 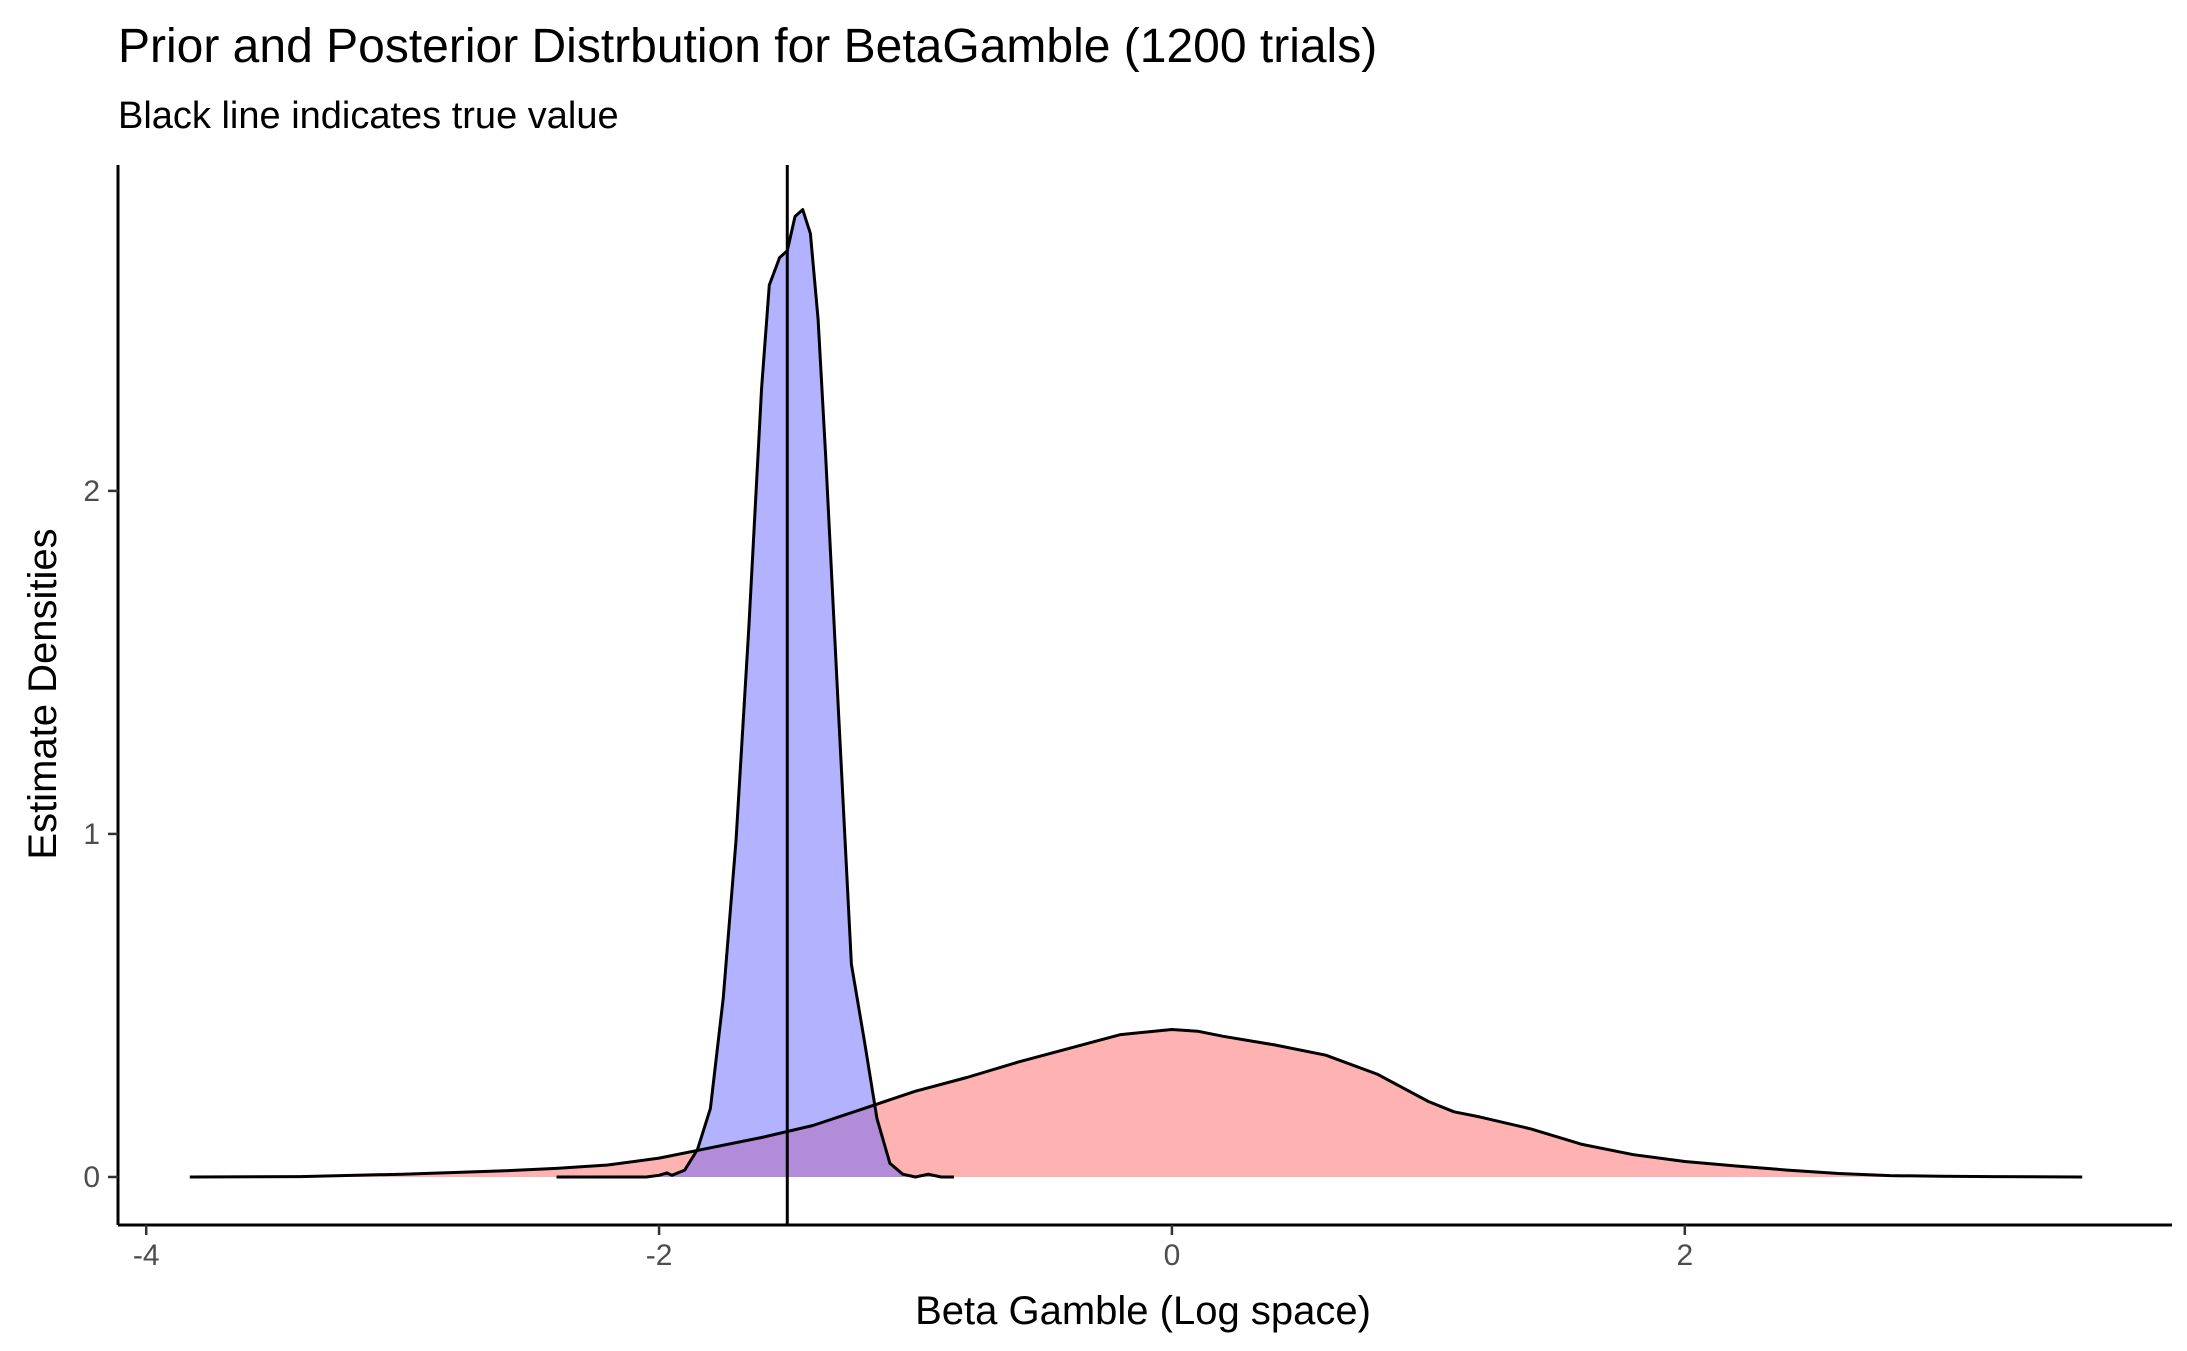 What do you see at coordinates (1684, 1255) in the screenshot?
I see `x-tick-label: 2` at bounding box center [1684, 1255].